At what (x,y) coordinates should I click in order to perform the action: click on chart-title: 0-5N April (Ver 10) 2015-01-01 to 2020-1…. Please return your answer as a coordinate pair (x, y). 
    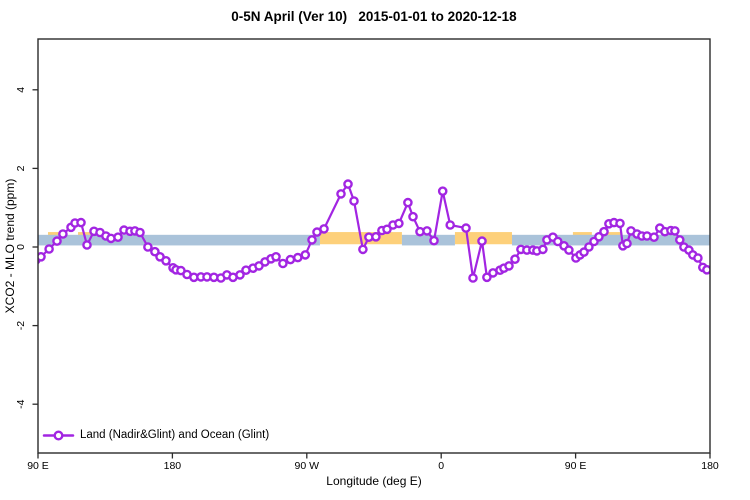
    Looking at the image, I should click on (374, 16).